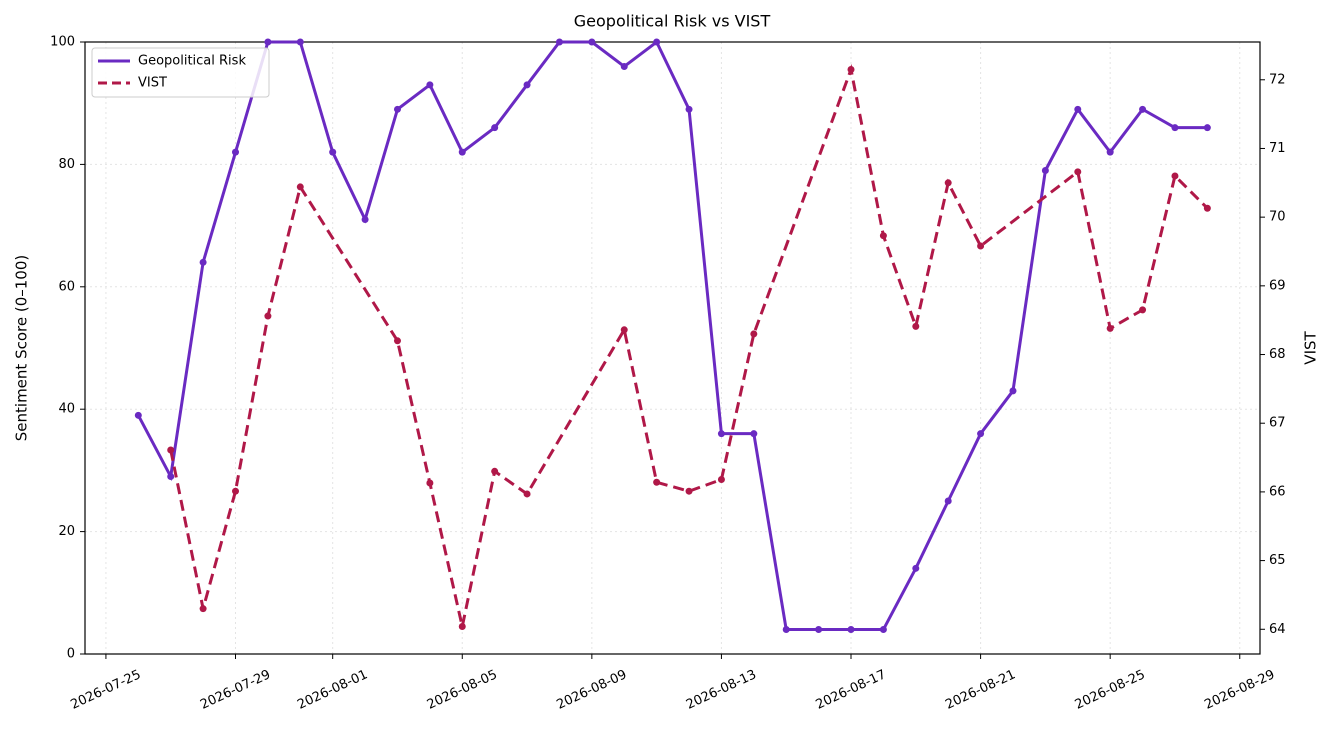  Describe the element at coordinates (1277, 285) in the screenshot. I see `y2-tick-label: 69` at that location.